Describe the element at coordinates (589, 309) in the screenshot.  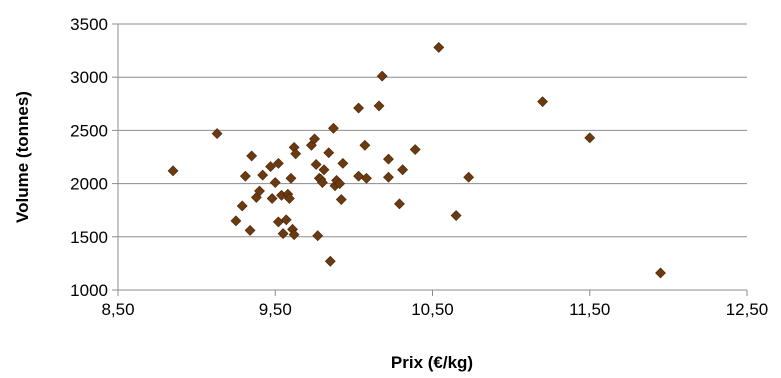
I see `x-tick-label: 11,50` at that location.